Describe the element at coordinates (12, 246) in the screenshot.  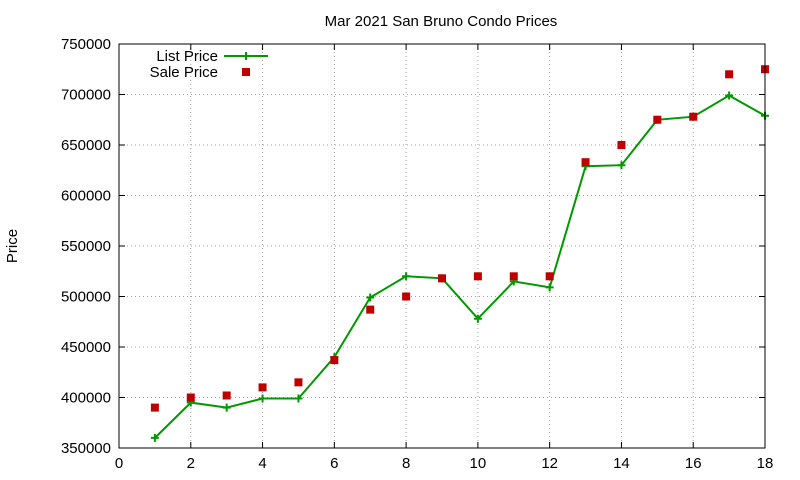
I see `y-axis-label: Price` at that location.